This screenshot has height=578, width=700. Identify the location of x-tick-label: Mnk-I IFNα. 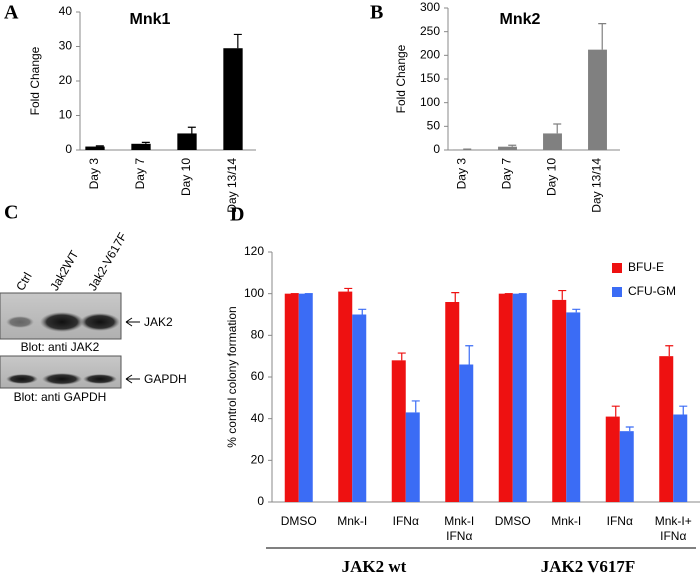
(459, 528).